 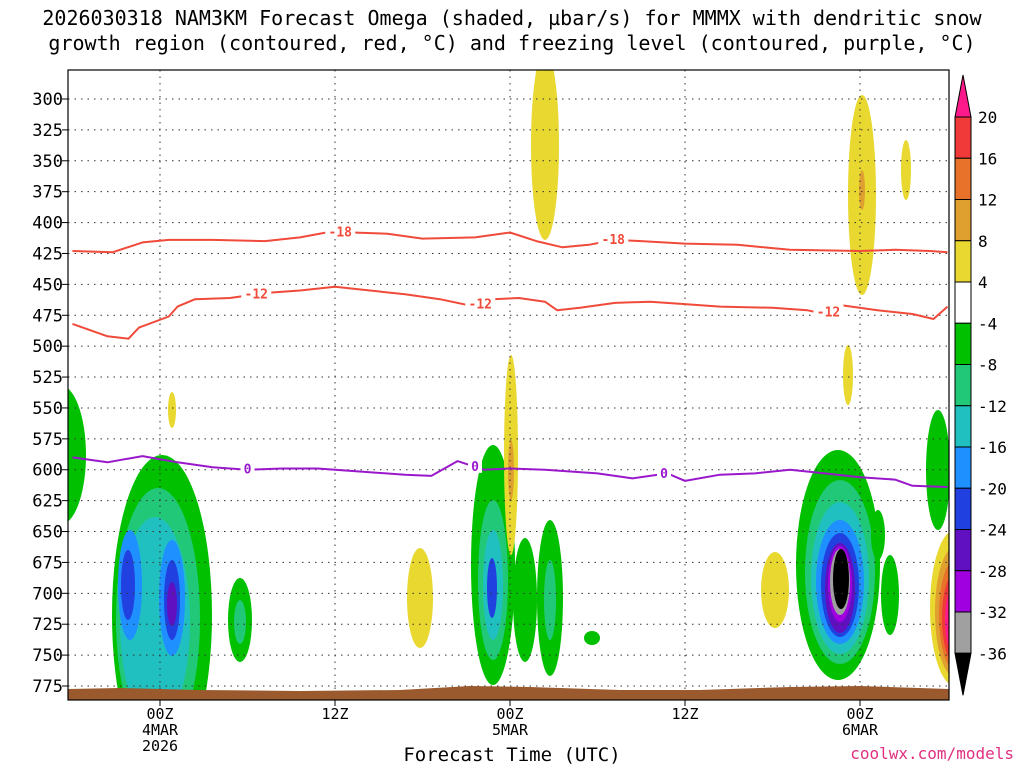 What do you see at coordinates (987, 365) in the screenshot?
I see `colorbar-label: -8` at bounding box center [987, 365].